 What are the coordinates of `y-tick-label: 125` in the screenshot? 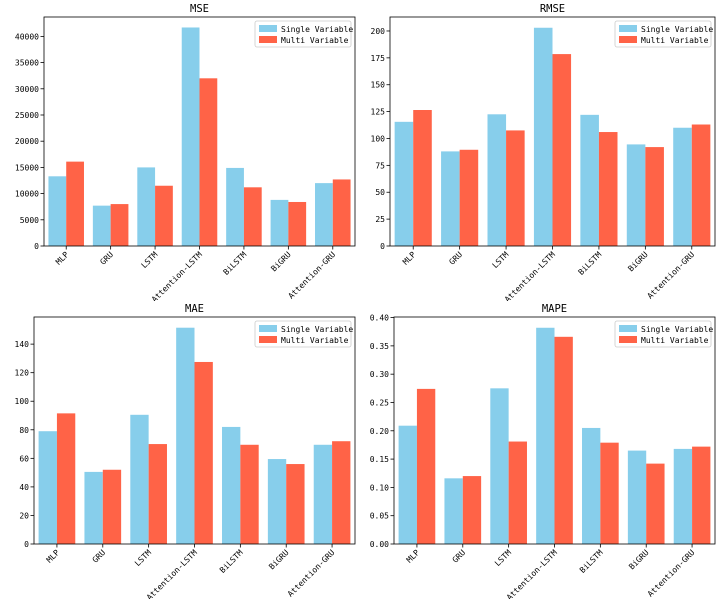 It's located at (378, 112).